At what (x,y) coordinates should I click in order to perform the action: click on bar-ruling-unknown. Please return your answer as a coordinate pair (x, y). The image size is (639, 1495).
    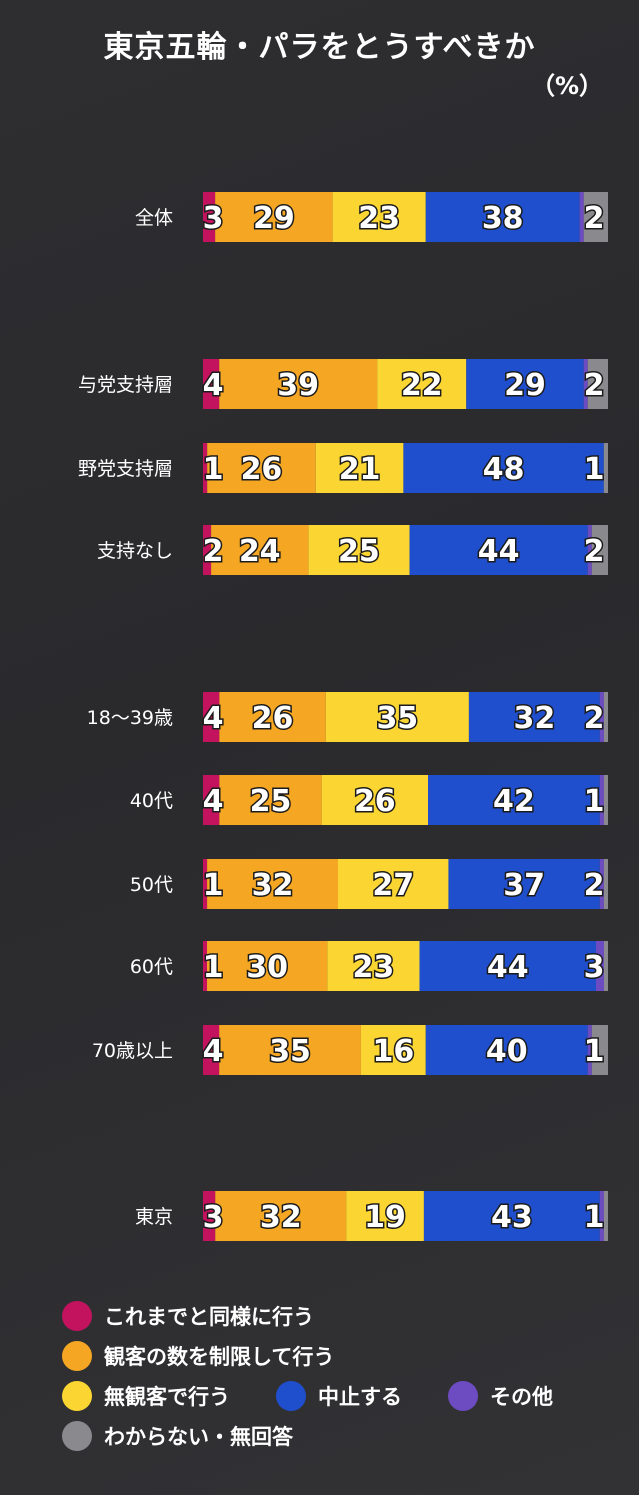
    Looking at the image, I should click on (597, 384).